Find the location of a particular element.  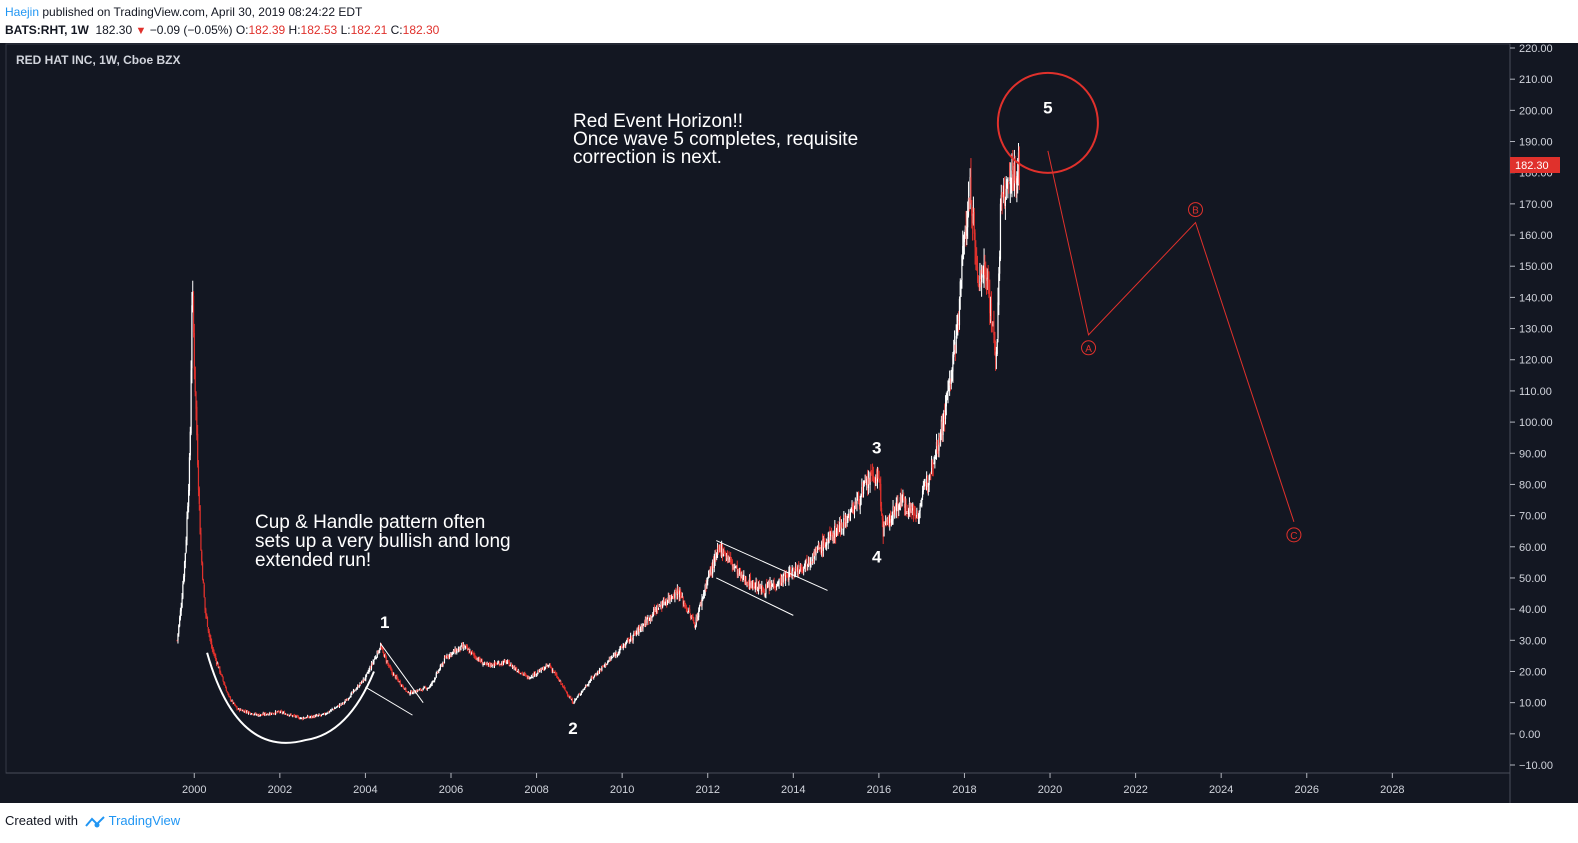

price-tick-label: 220.00 is located at coordinates (1536, 49).